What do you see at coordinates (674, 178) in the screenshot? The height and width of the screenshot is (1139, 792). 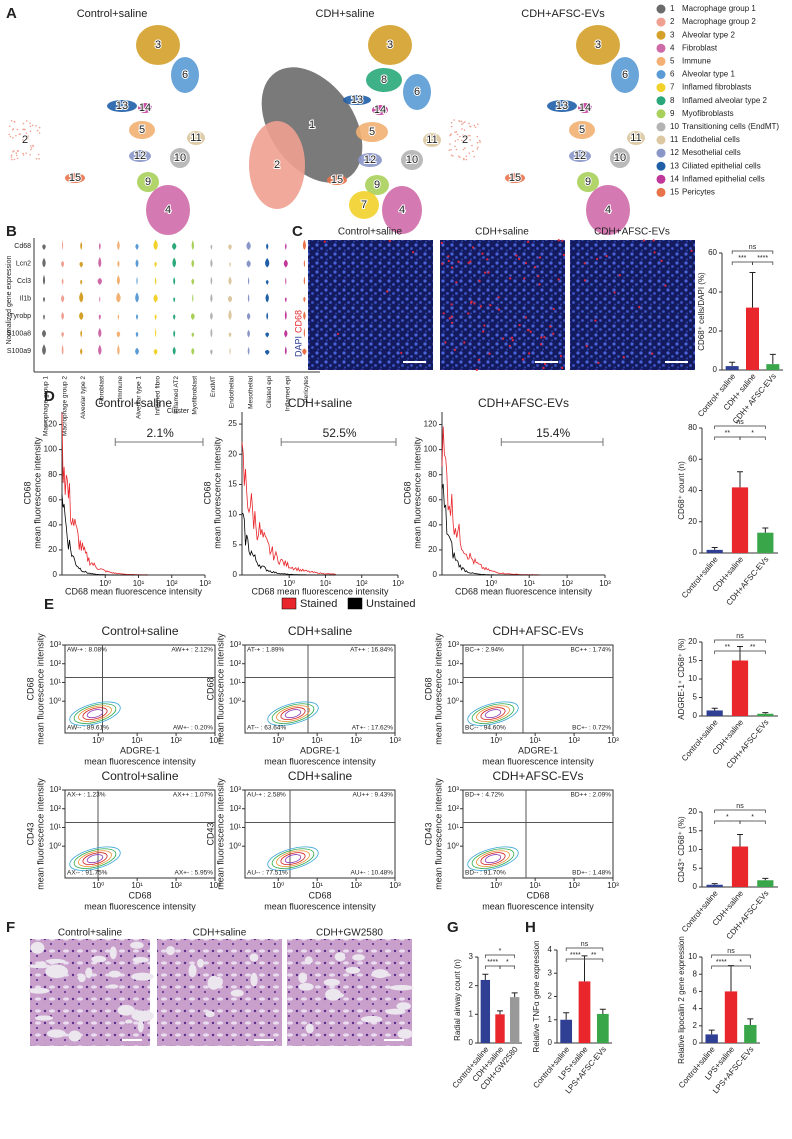 I see `legend-id: 14` at bounding box center [674, 178].